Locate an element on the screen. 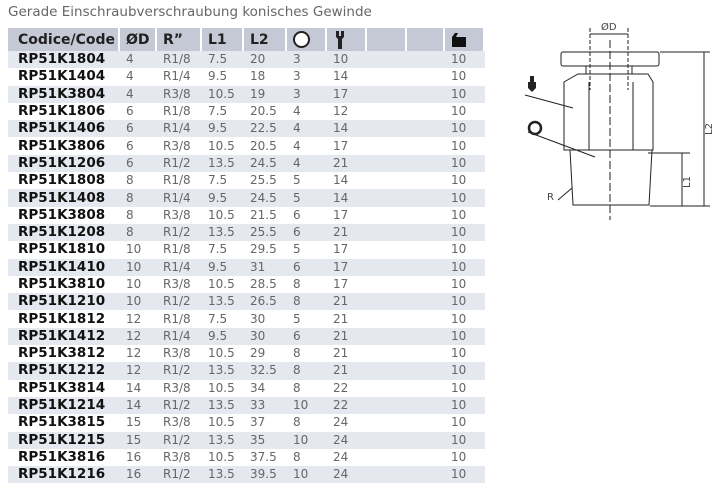 The height and width of the screenshot is (483, 720). cell-l2: 37 is located at coordinates (258, 422).